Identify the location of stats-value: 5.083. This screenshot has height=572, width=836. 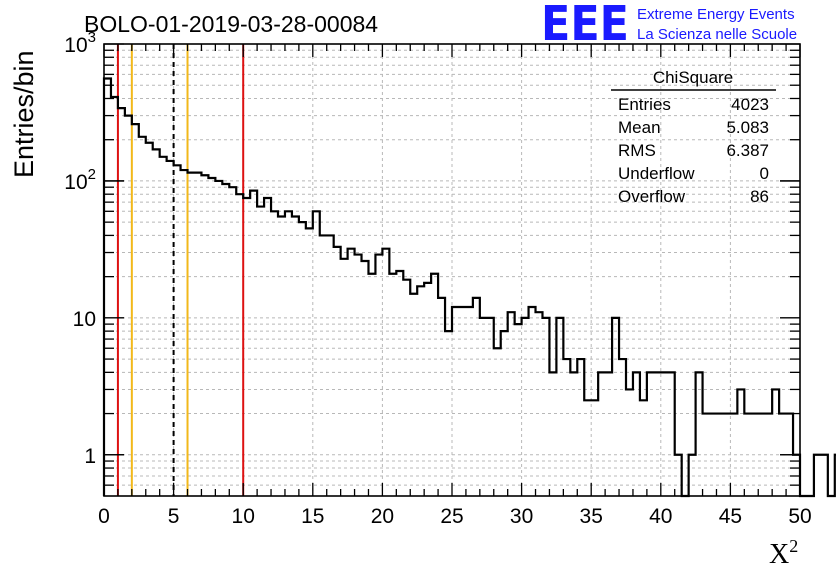
(747, 127).